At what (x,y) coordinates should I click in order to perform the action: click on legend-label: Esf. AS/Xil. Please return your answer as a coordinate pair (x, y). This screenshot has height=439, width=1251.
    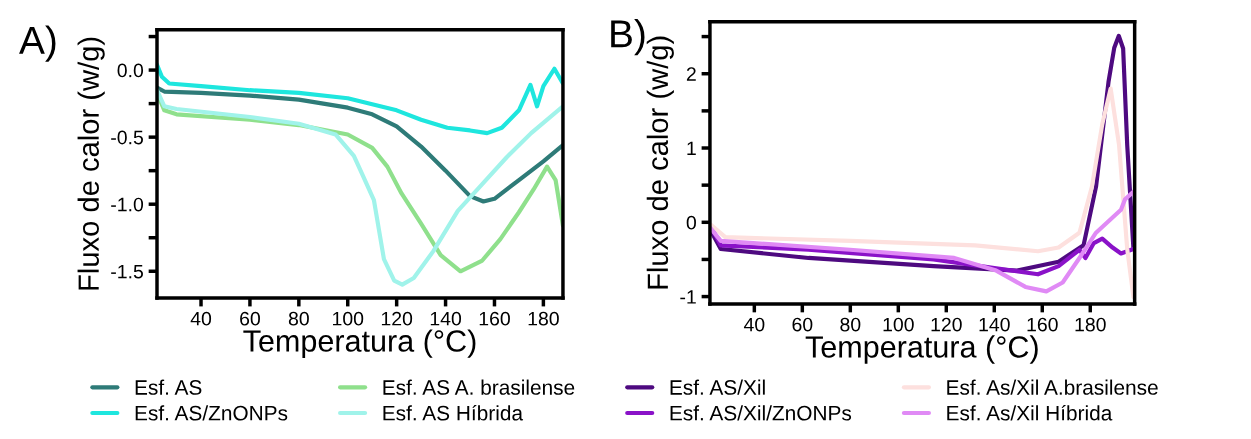
    Looking at the image, I should click on (717, 387).